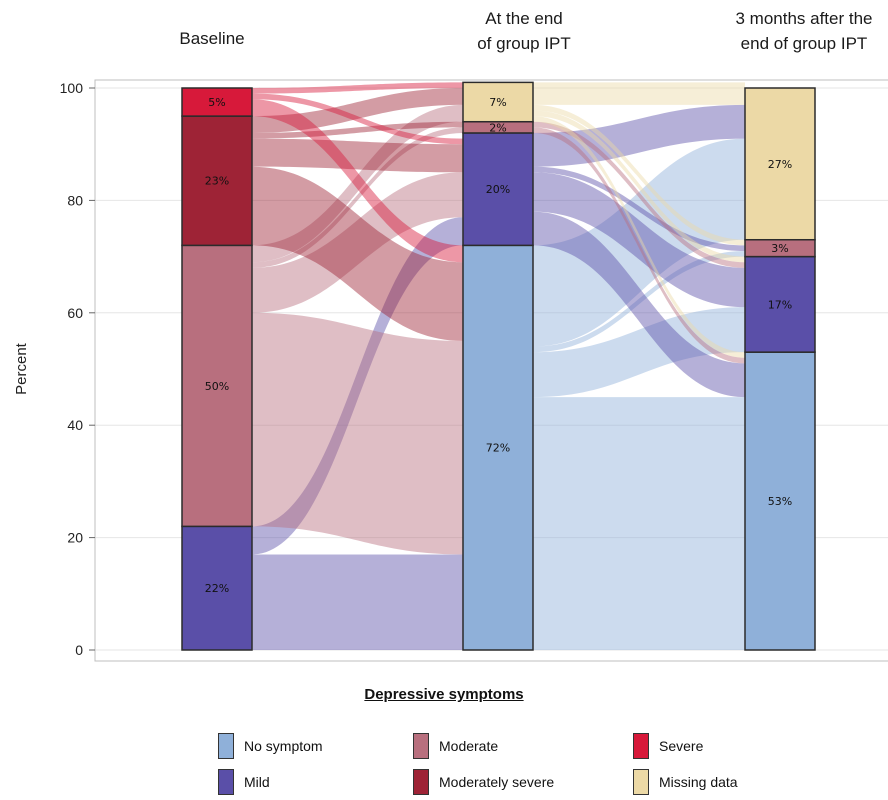 The height and width of the screenshot is (800, 888). I want to click on legend-item-severe: Severe, so click(668, 746).